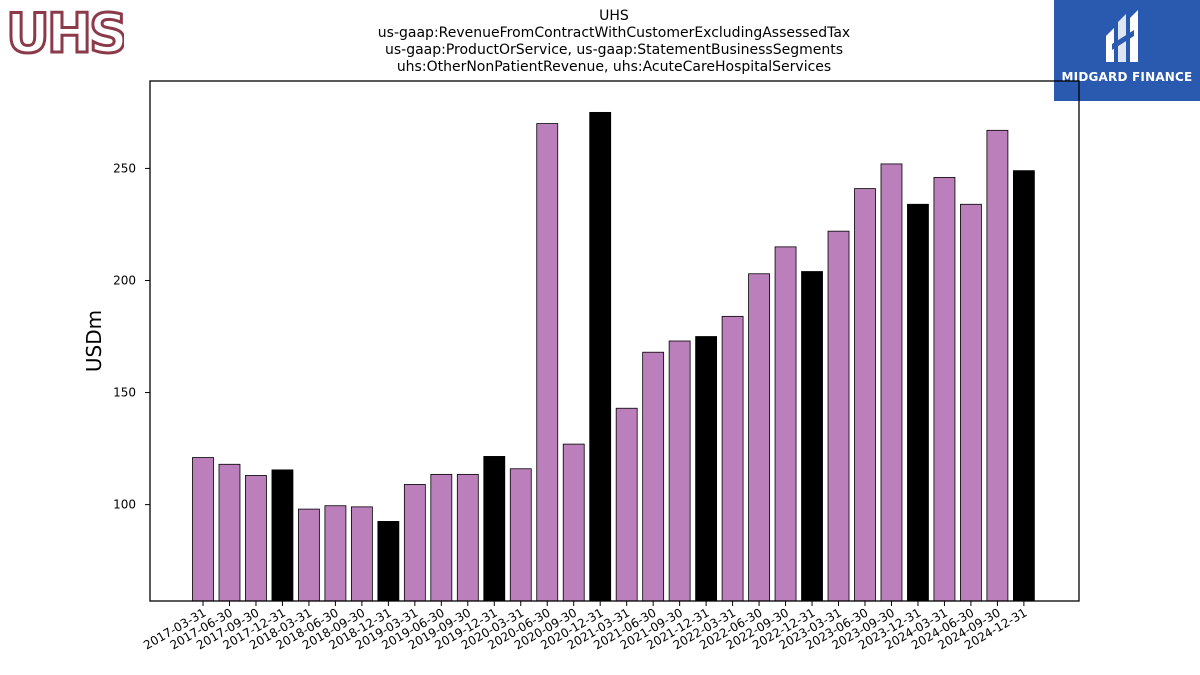 Image resolution: width=1200 pixels, height=675 pixels. I want to click on chart-title-line: UHS, so click(614, 16).